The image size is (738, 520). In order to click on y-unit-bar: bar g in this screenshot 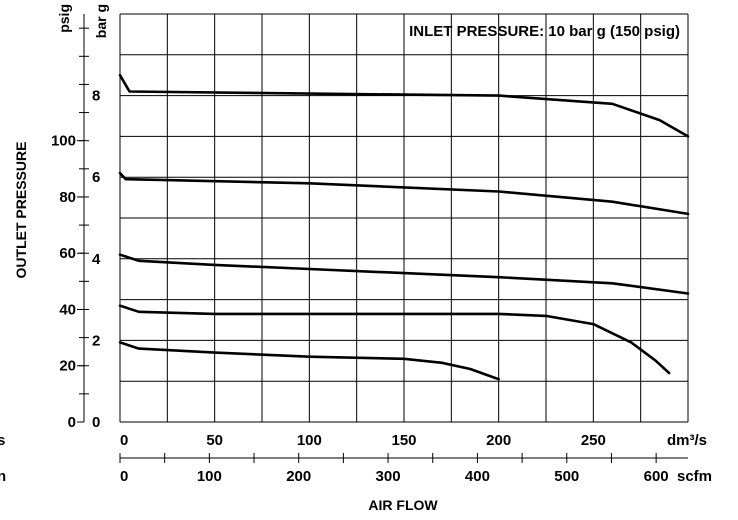, I will do `click(101, 21)`.